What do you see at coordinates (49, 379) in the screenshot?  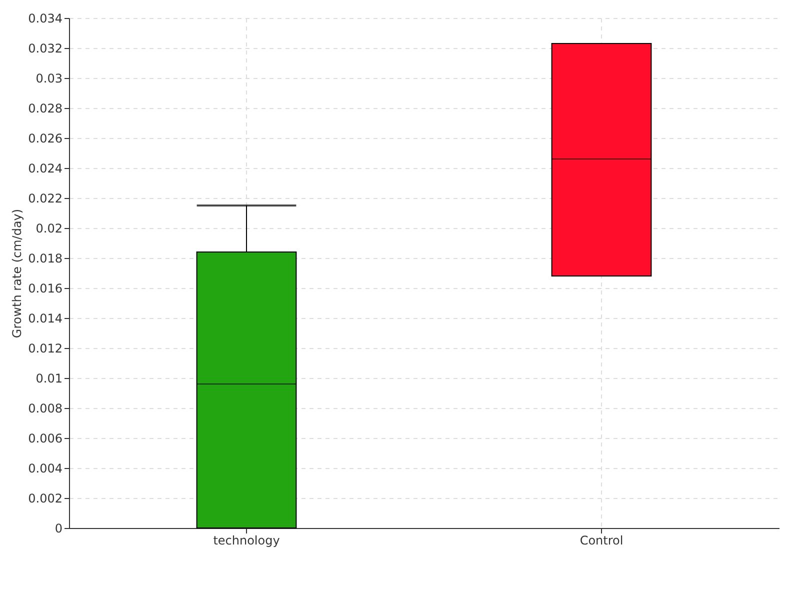 I see `y-tick-label: 0.01` at bounding box center [49, 379].